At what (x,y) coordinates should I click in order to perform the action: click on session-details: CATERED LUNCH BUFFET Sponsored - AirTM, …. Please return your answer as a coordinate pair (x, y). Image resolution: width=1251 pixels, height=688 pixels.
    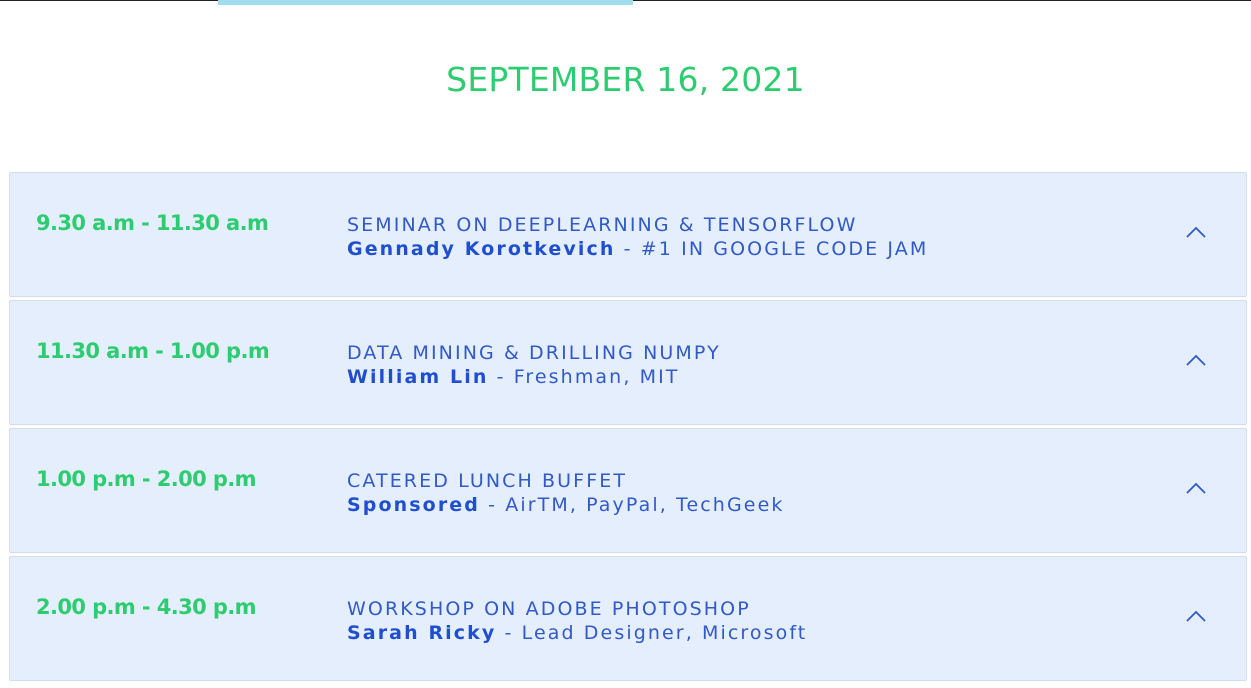
    Looking at the image, I should click on (565, 493).